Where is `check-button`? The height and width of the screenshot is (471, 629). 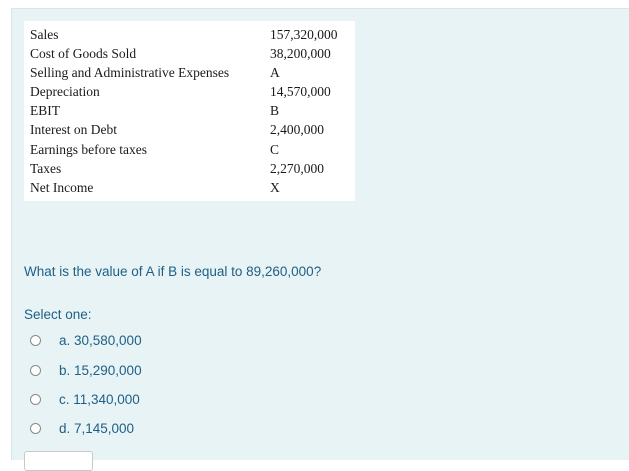 check-button is located at coordinates (58, 461).